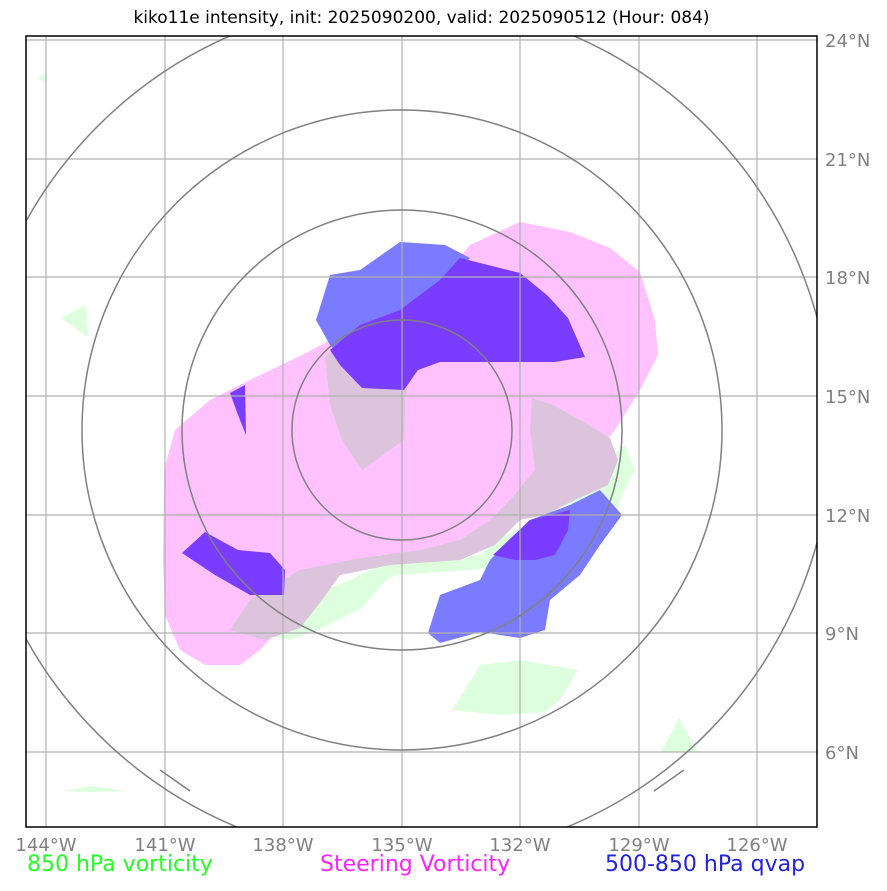  What do you see at coordinates (519, 845) in the screenshot?
I see `lon-tick-label: 132°W` at bounding box center [519, 845].